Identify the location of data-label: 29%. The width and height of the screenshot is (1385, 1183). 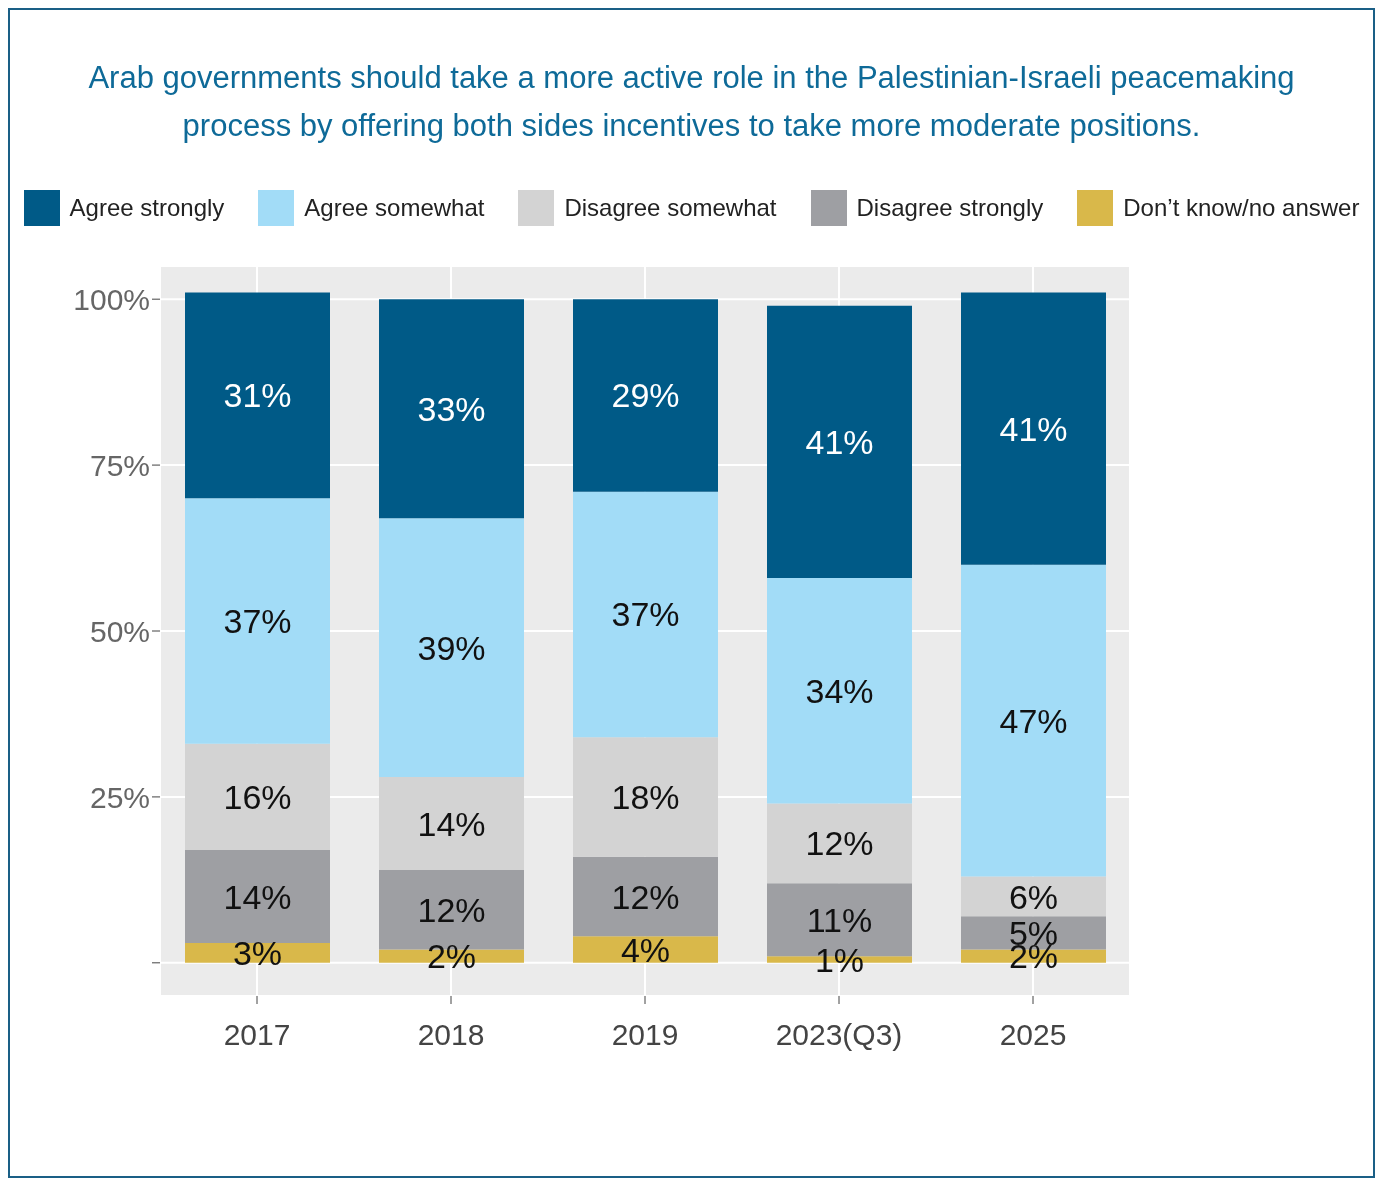
(645, 395).